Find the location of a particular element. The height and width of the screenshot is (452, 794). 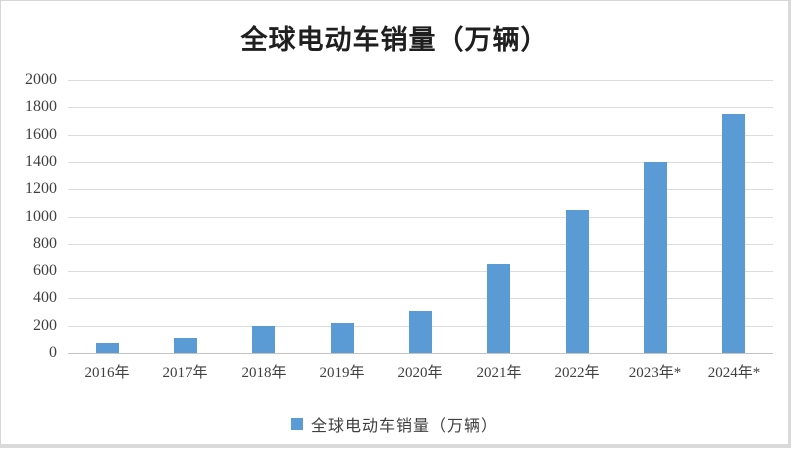

x-axis-tick-label: 2024年* is located at coordinates (734, 373).